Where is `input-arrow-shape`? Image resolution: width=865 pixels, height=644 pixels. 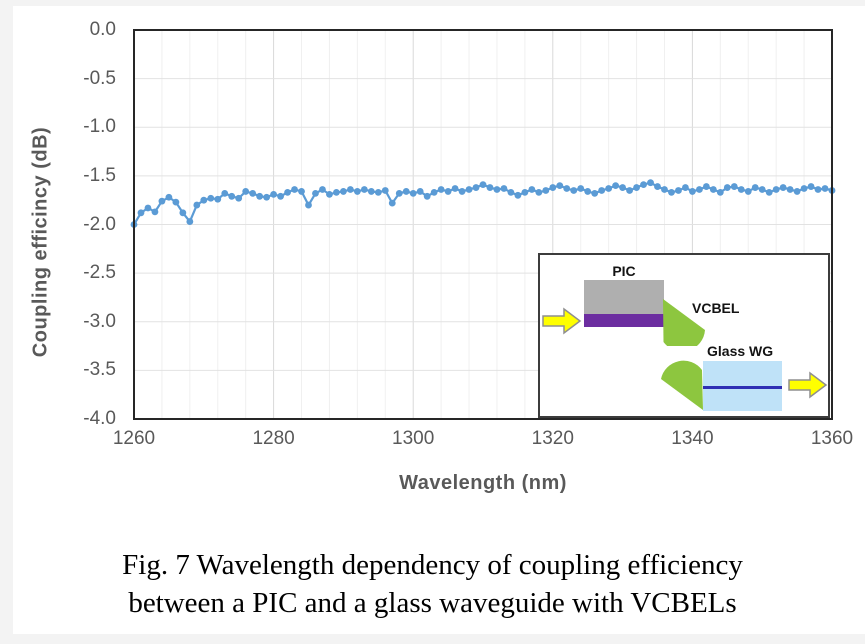
input-arrow-shape is located at coordinates (562, 321).